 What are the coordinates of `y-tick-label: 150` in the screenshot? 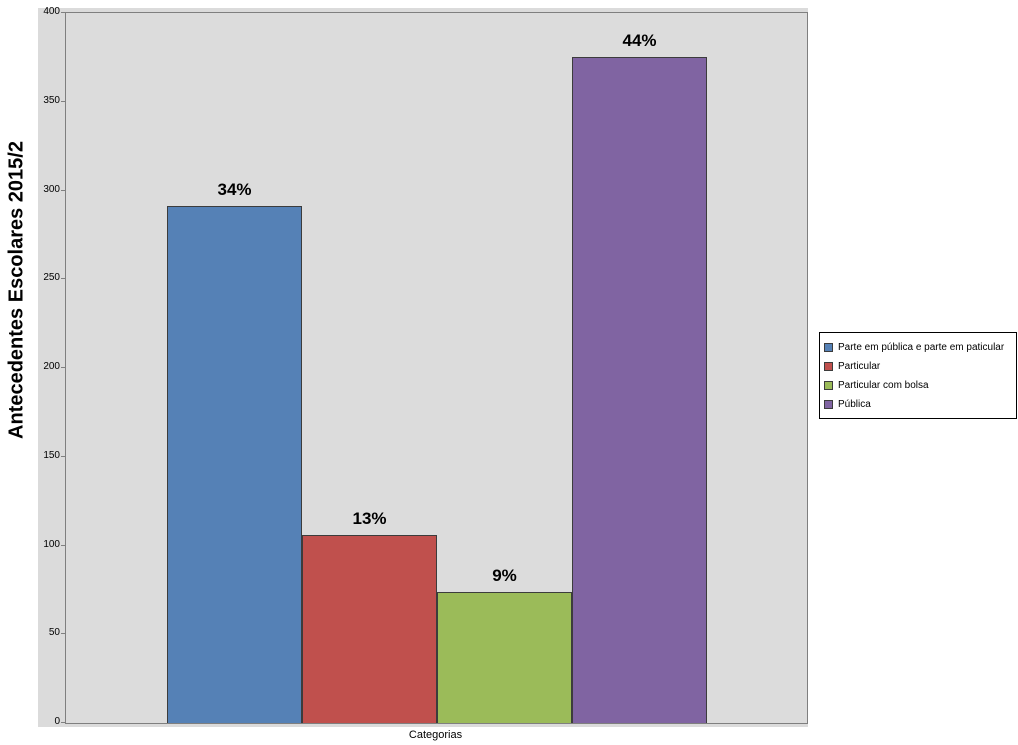 It's located at (51, 455).